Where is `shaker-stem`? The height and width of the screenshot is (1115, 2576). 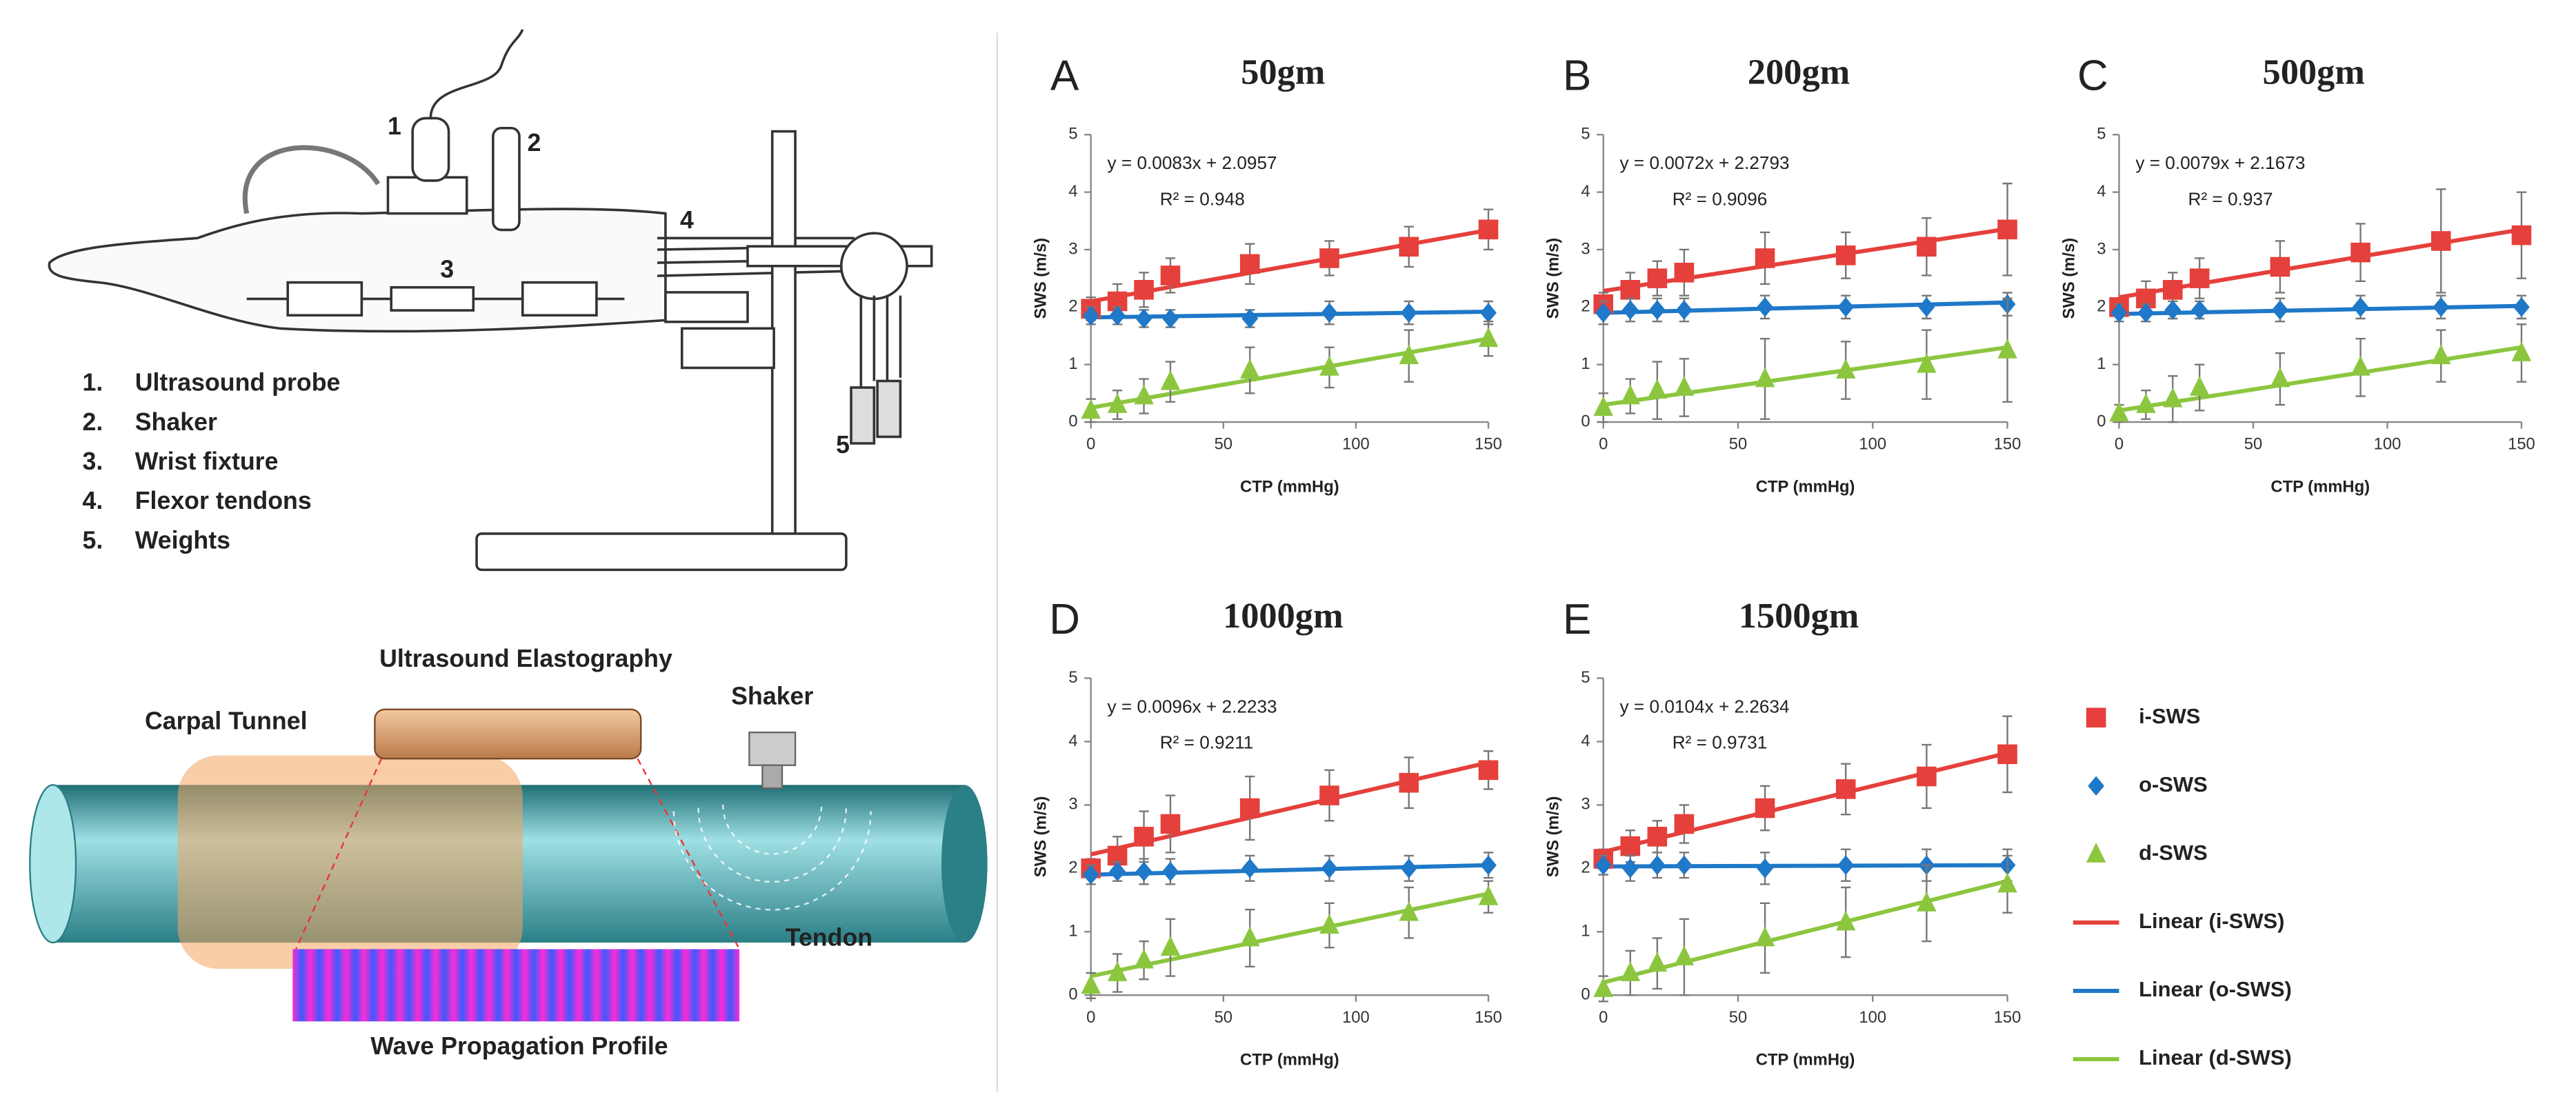 shaker-stem is located at coordinates (772, 777).